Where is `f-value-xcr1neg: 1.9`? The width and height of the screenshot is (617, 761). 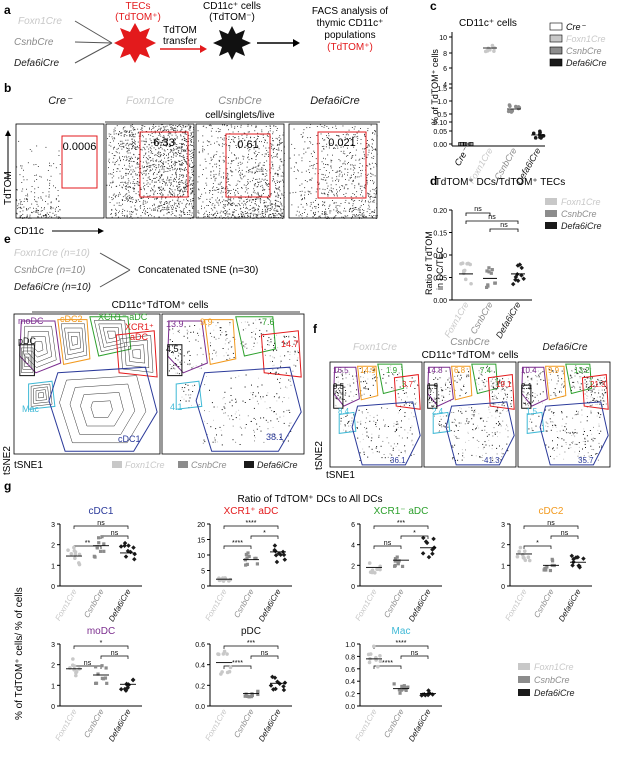 f-value-xcr1neg: 1.9 is located at coordinates (392, 370).